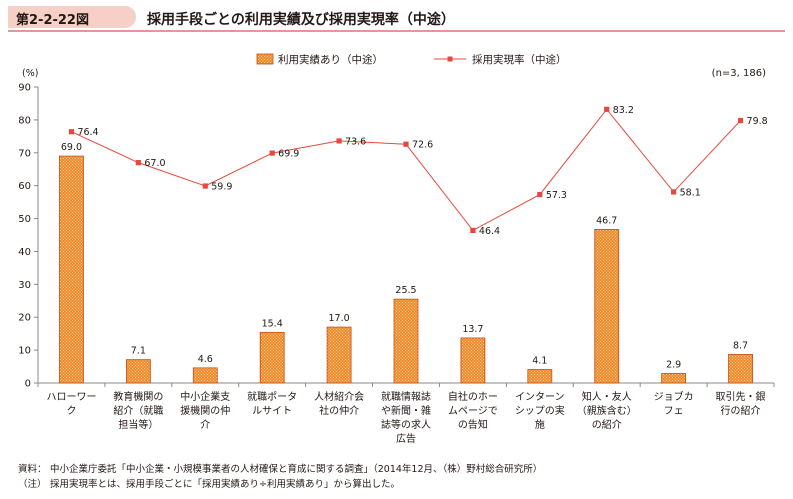 This screenshot has width=793, height=499. Describe the element at coordinates (24, 285) in the screenshot. I see `y-tick-label: 30` at that location.